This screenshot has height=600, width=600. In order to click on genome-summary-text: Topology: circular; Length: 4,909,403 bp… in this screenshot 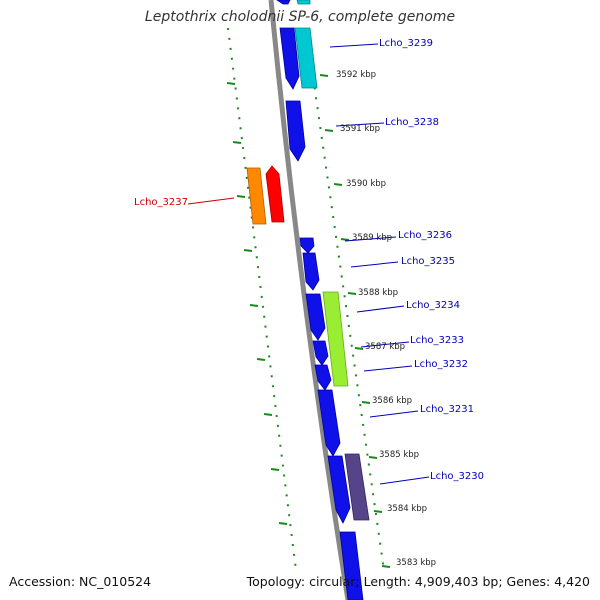, I will do `click(418, 581)`.